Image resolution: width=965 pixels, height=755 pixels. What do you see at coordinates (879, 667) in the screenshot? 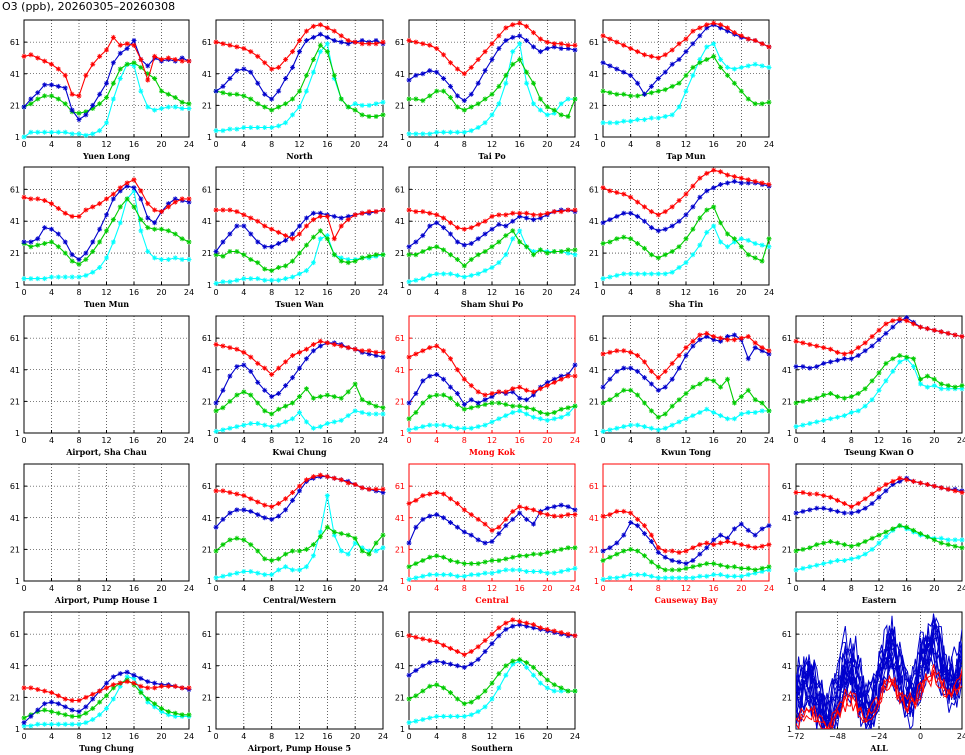
I see `all-series-line` at bounding box center [879, 667].